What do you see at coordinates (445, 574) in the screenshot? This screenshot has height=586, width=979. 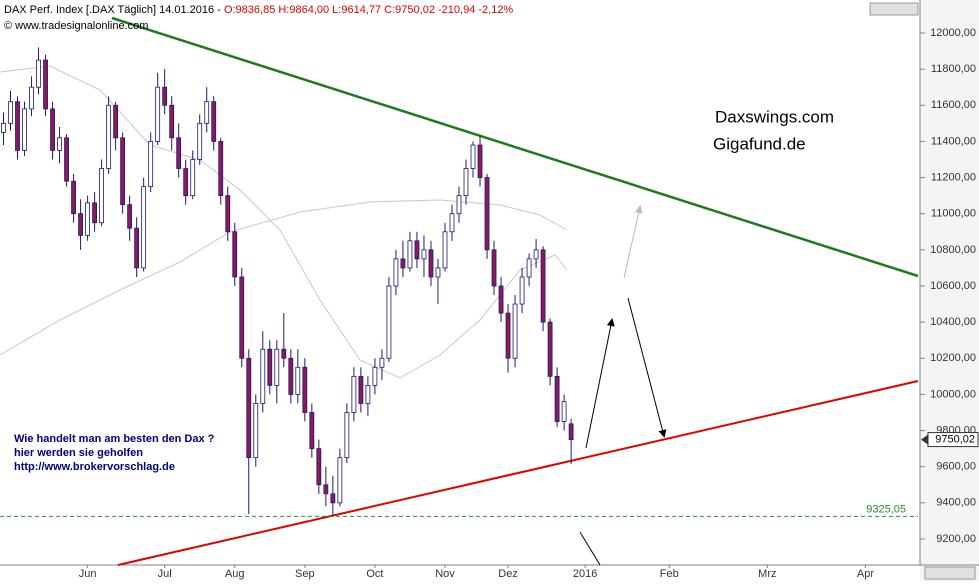 I see `x-tick-label: Nov` at bounding box center [445, 574].